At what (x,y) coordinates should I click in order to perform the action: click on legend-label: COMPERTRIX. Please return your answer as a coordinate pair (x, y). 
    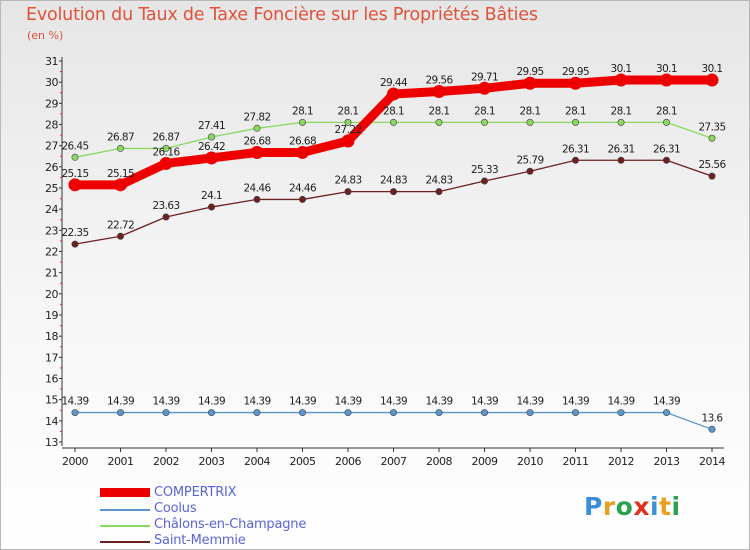
    Looking at the image, I should click on (195, 492).